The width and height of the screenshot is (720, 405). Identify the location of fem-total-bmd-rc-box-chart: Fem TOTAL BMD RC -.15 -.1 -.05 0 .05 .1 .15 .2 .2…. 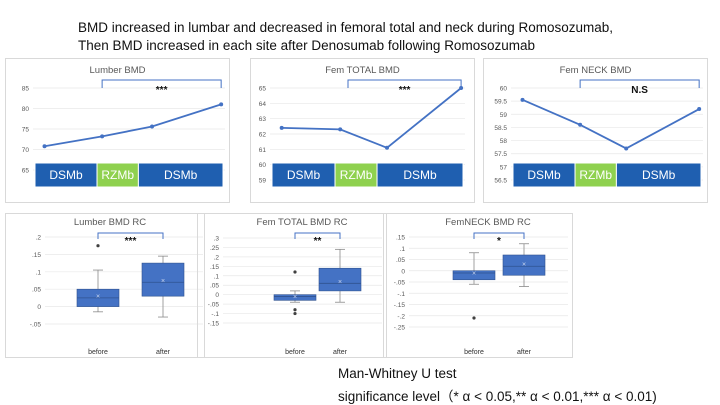
(292, 285).